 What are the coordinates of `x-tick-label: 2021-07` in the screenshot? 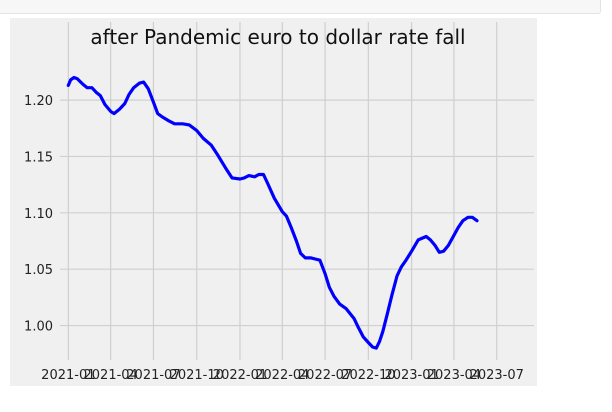 It's located at (153, 375).